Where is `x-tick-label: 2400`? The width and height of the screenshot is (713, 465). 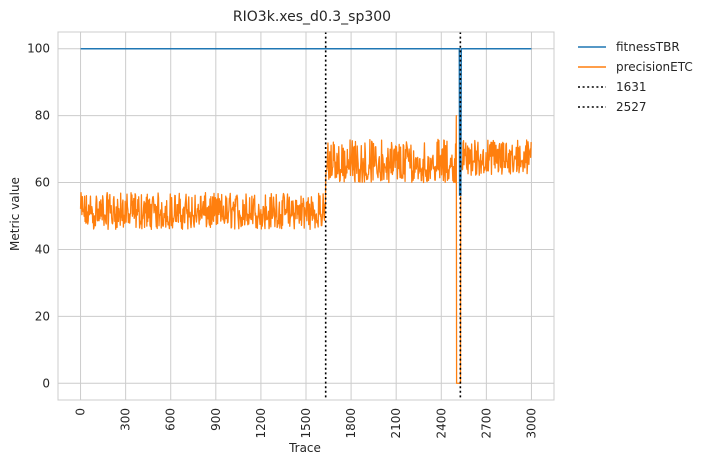 x-tick-label: 2400 is located at coordinates (441, 423).